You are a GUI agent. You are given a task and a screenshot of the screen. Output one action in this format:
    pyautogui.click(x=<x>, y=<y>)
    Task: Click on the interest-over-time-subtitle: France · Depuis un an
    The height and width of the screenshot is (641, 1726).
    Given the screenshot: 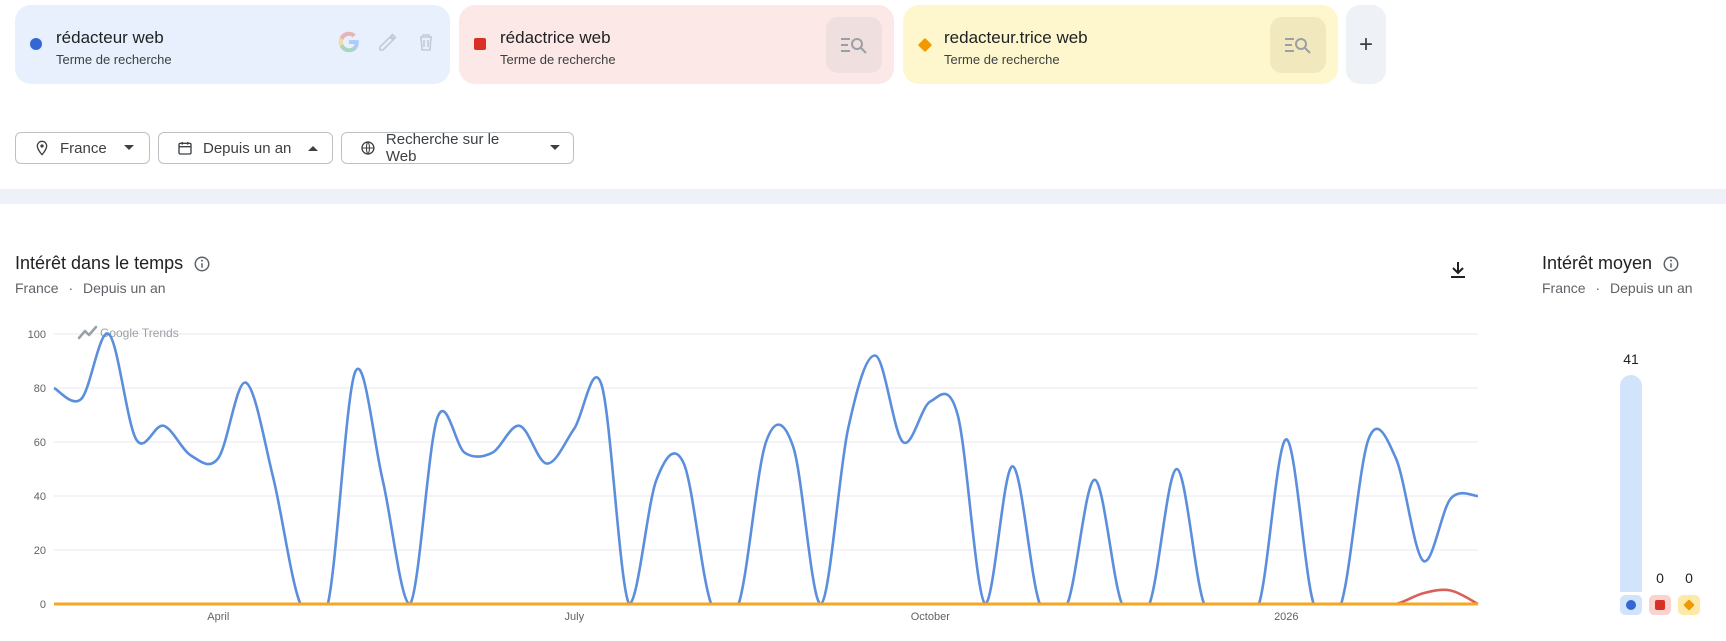 What is the action you would take?
    pyautogui.click(x=90, y=288)
    